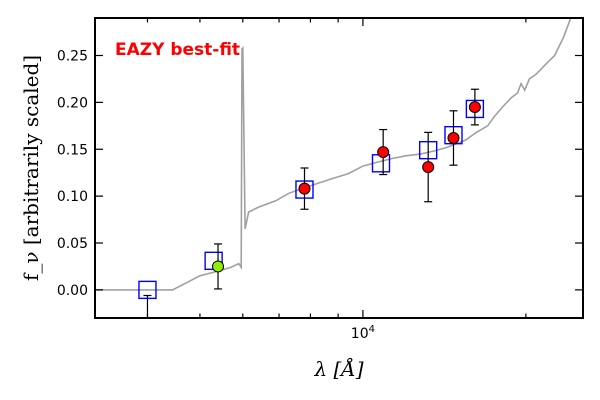 The image size is (600, 400). Describe the element at coordinates (147, 290) in the screenshot. I see `model-square-marker` at that location.